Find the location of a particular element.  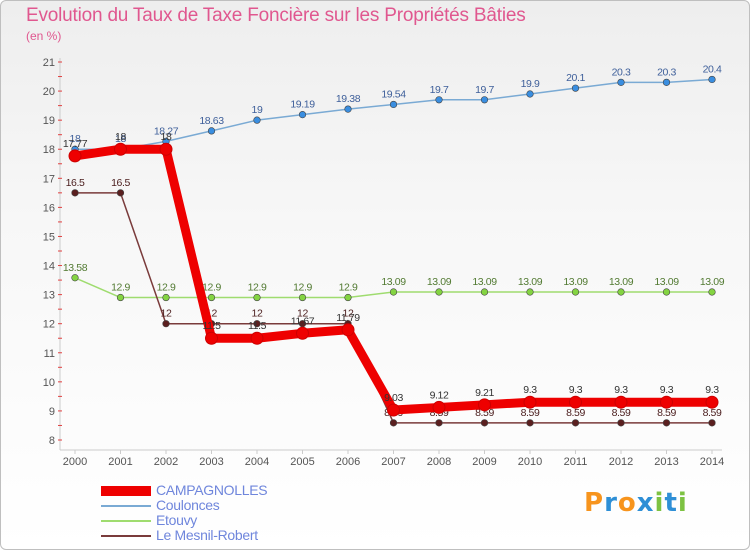

y-tick-label: 14 is located at coordinates (49, 267).